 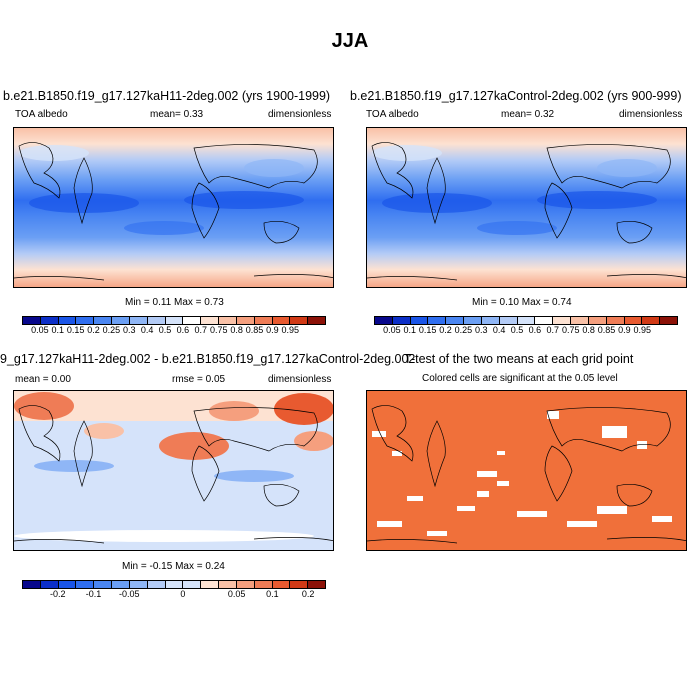 I want to click on panel3-rmse: rmse = 0.05, so click(x=199, y=379).